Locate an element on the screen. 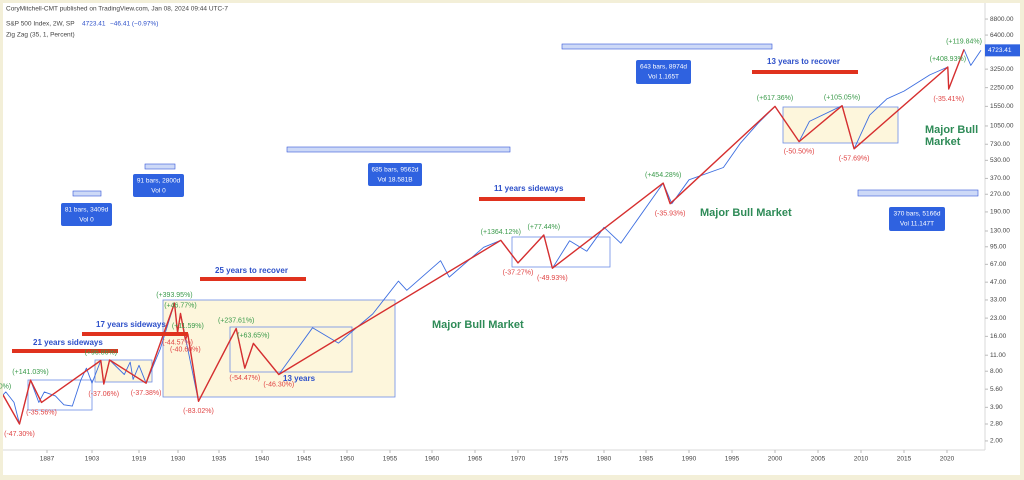 The image size is (1024, 480). indicator: Zig Zag (35, 1, Percent) is located at coordinates (40, 35).